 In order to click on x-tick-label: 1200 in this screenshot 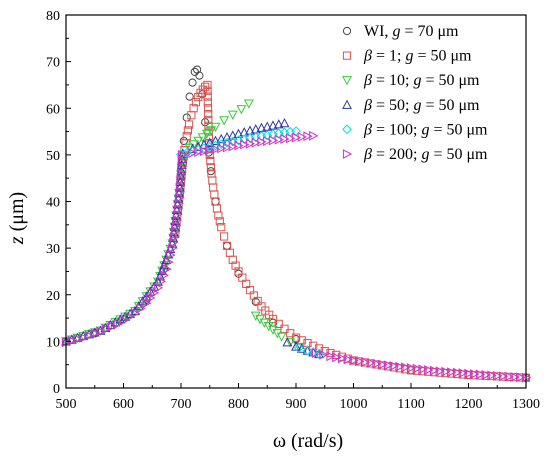, I will do `click(469, 404)`.